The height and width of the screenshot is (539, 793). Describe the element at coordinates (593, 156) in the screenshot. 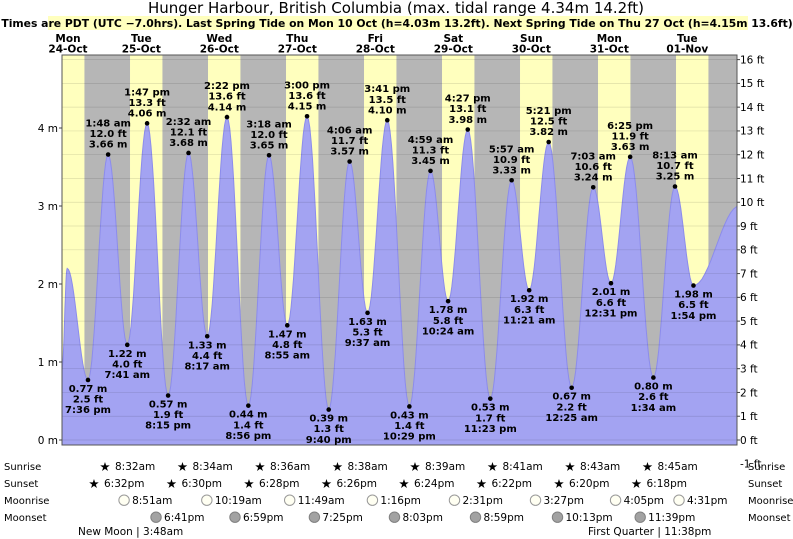

I see `tide-annotation: 7:03 am` at that location.